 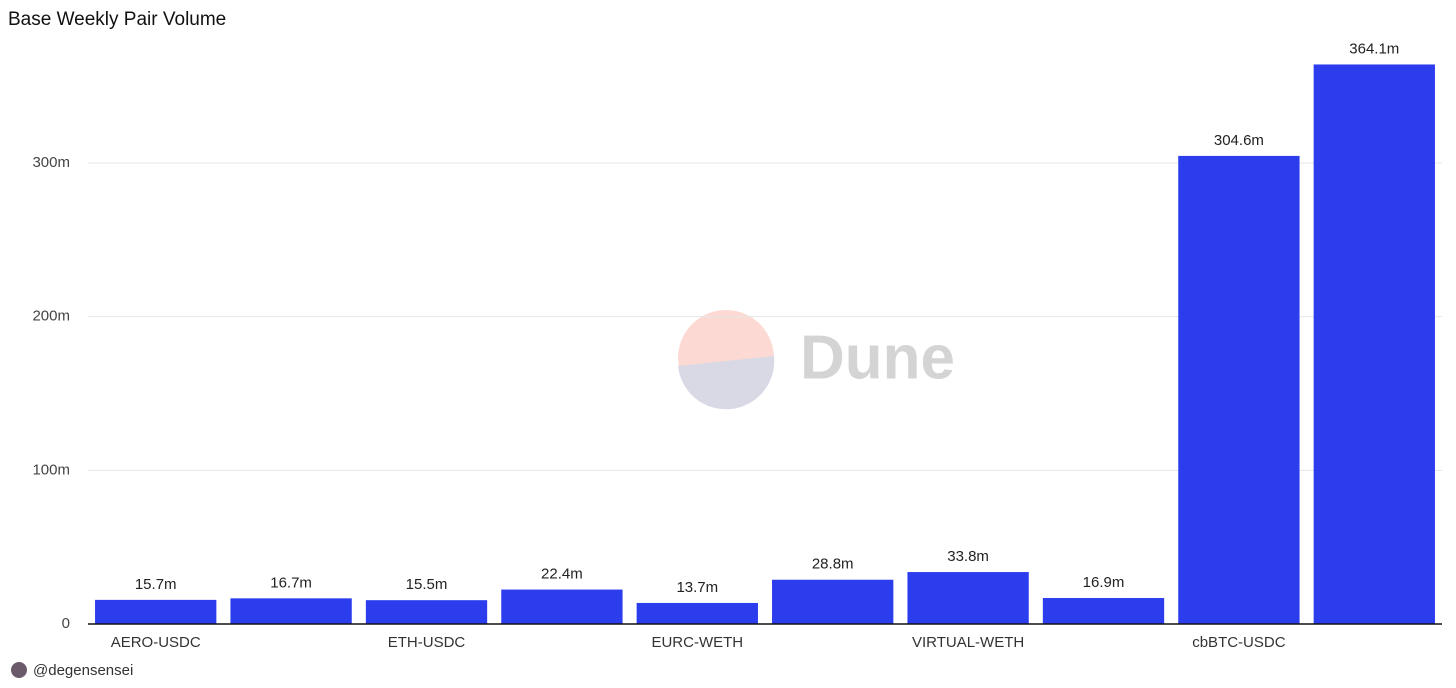 I want to click on data-label: 304.6m, so click(x=1239, y=140).